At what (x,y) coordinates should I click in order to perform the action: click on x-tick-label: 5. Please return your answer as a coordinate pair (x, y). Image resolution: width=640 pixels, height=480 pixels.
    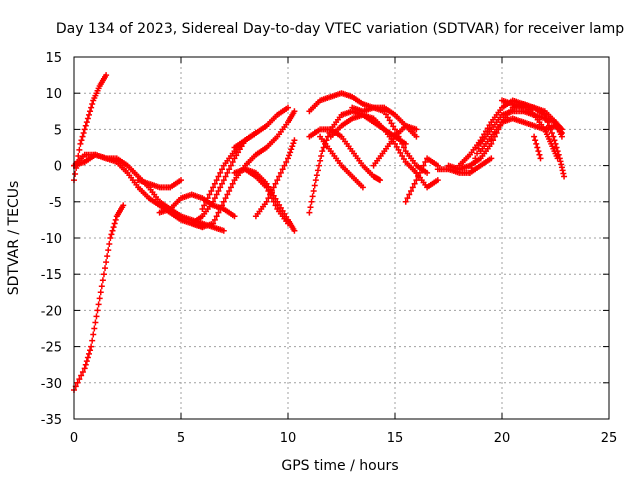
    Looking at the image, I should click on (181, 438).